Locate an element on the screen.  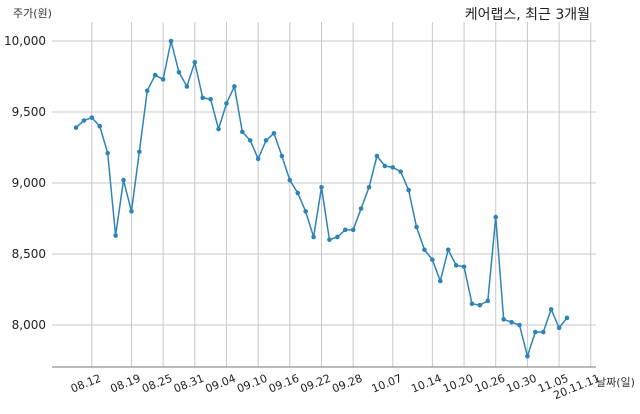
x-tick-label: 10.26 is located at coordinates (490, 384).